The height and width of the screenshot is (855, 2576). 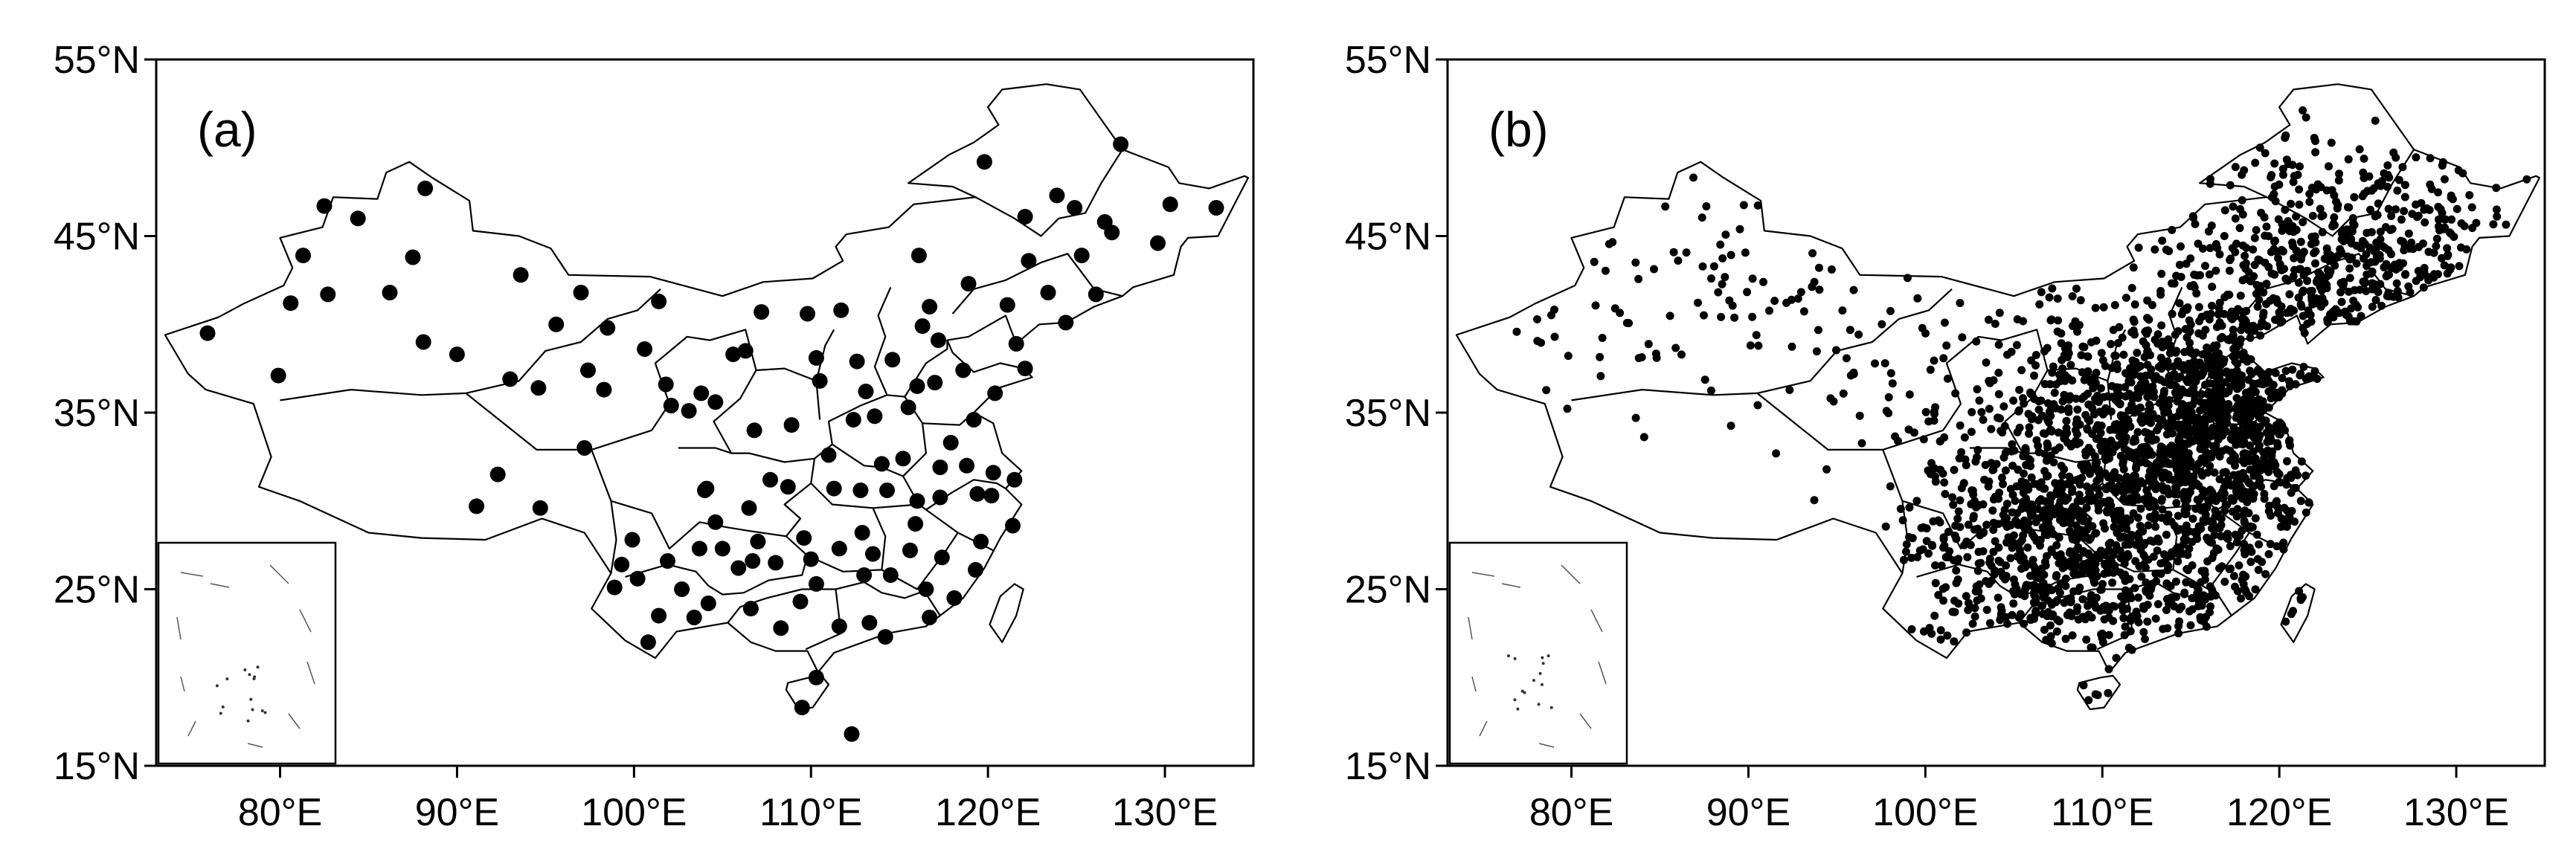 What do you see at coordinates (882, 341) in the screenshot?
I see `province-boundary` at bounding box center [882, 341].